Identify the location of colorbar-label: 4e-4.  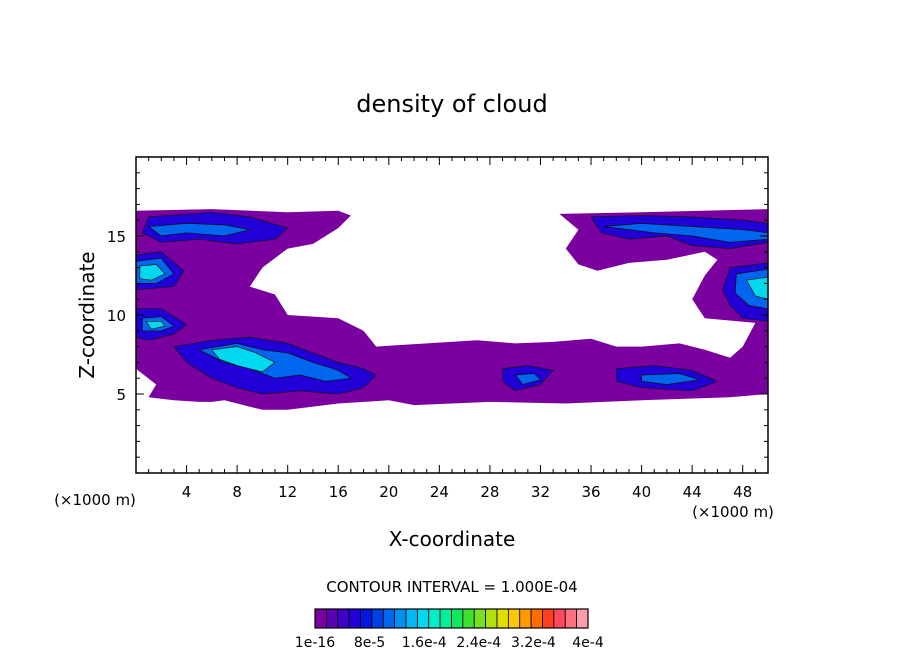
(588, 643).